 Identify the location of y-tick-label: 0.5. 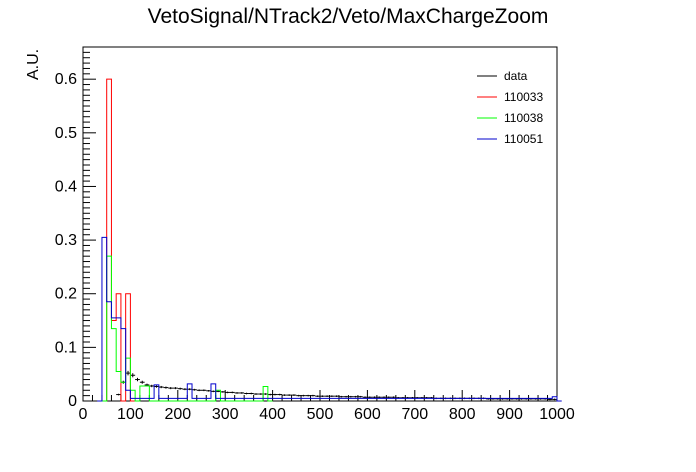
(66, 133).